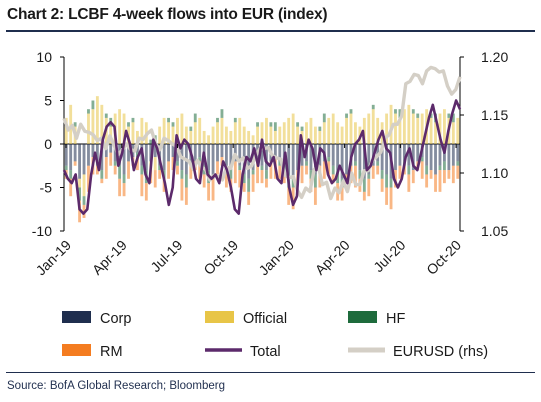  Describe the element at coordinates (76, 317) in the screenshot. I see `legend-swatch-corp` at that location.